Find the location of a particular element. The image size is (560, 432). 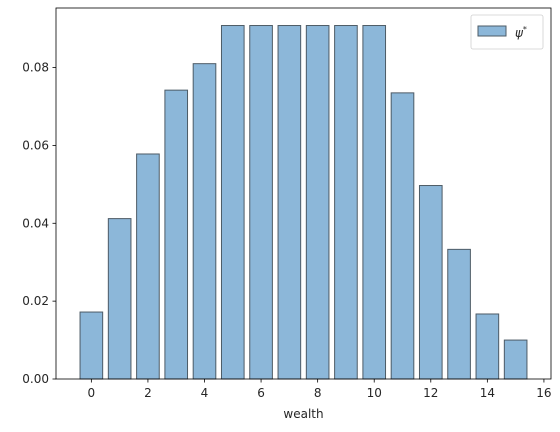

x-tick-label: 12 is located at coordinates (430, 393).